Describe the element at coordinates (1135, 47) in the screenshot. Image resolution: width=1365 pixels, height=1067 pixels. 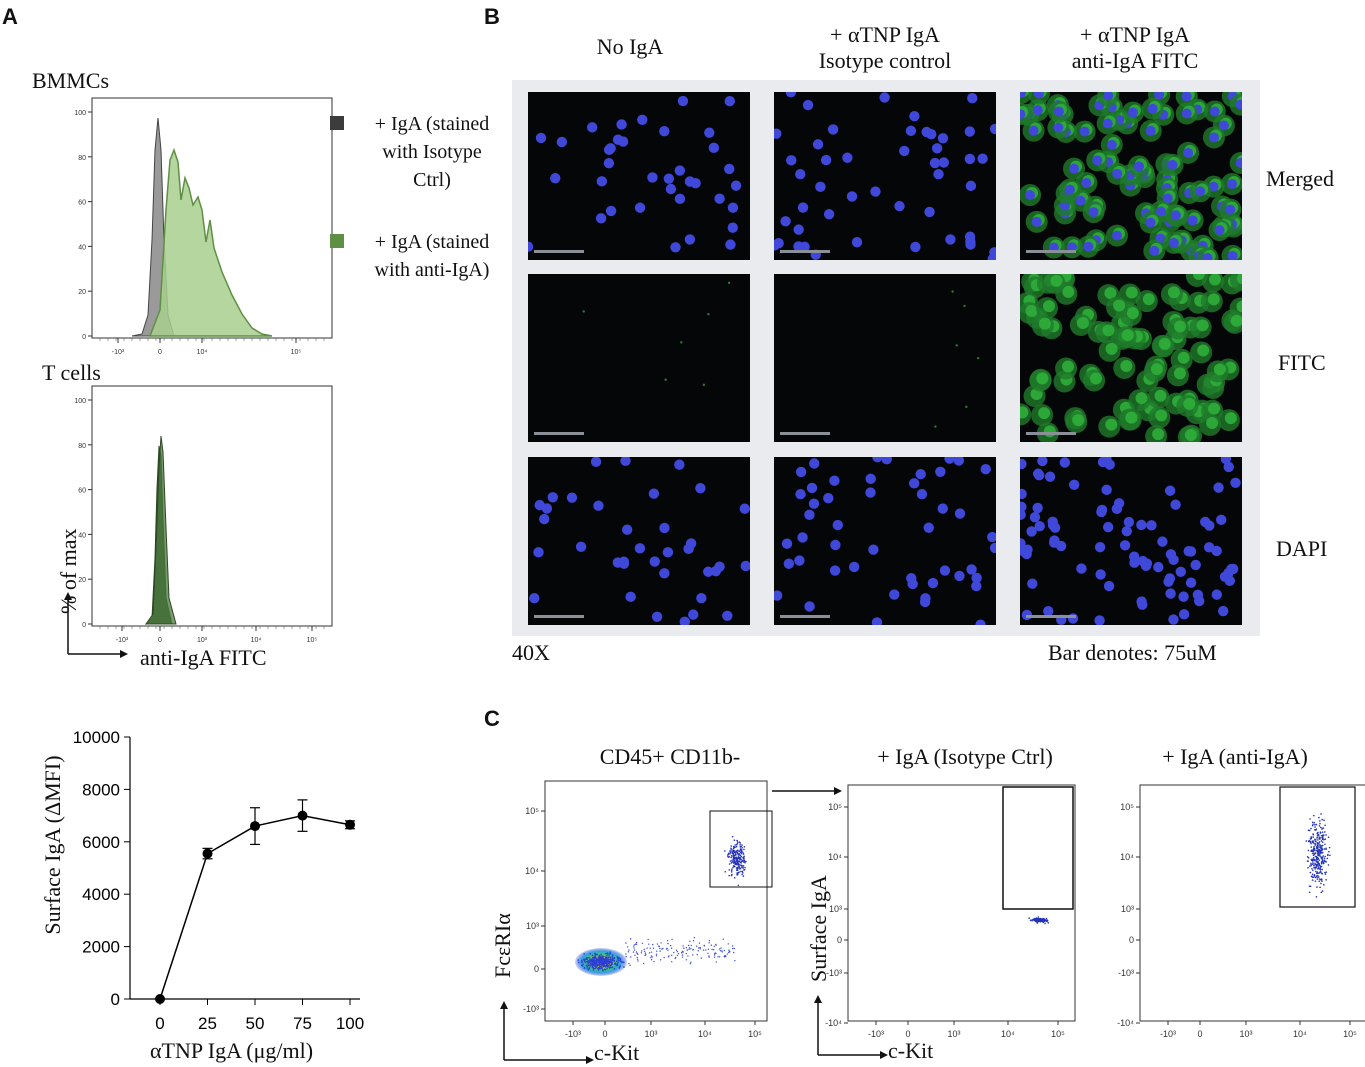
I see `col-header-anti-iga: + αTNP IgA anti-IgA FITC` at that location.